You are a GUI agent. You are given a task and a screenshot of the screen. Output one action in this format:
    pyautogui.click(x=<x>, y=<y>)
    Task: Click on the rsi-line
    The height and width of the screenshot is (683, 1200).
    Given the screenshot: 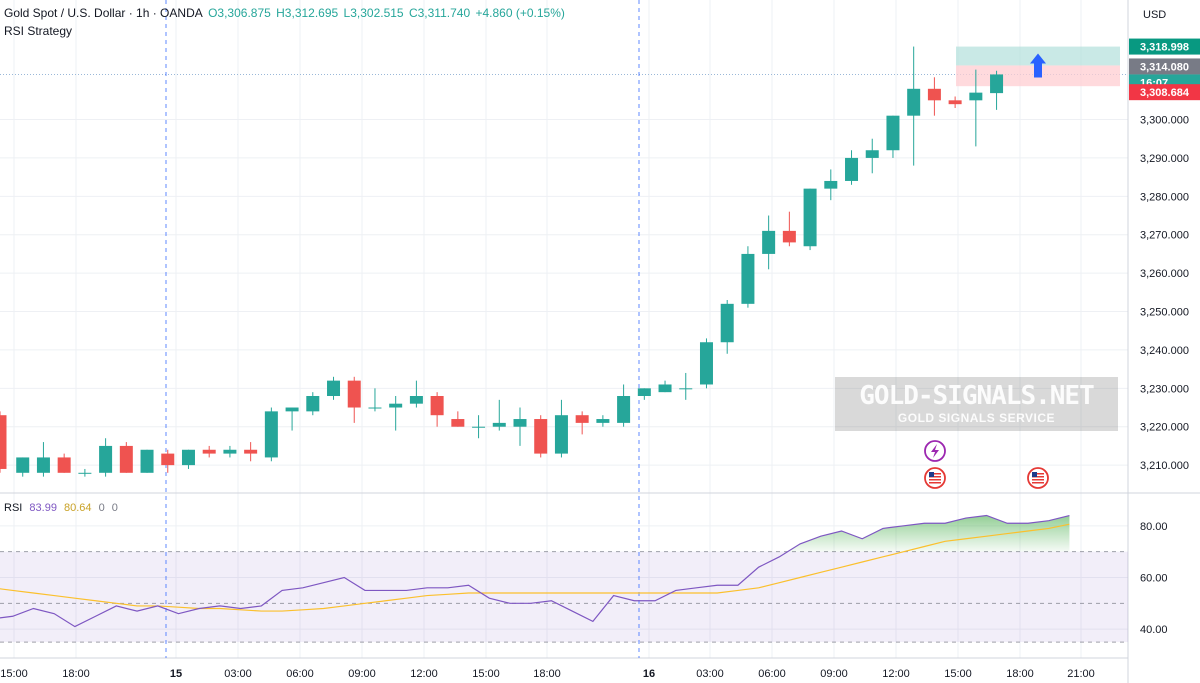 What is the action you would take?
    pyautogui.click(x=535, y=571)
    